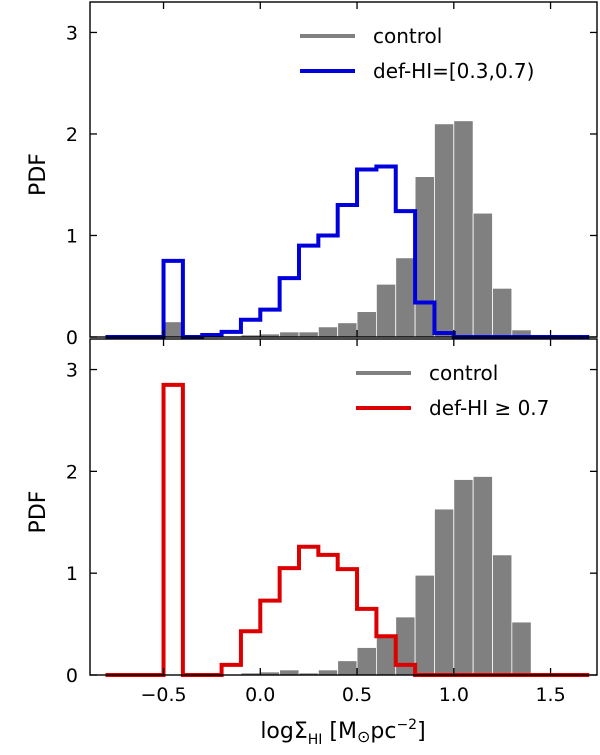 This screenshot has height=755, width=600. Describe the element at coordinates (283, 731) in the screenshot. I see `x-axis-label-part: logΣ` at that location.